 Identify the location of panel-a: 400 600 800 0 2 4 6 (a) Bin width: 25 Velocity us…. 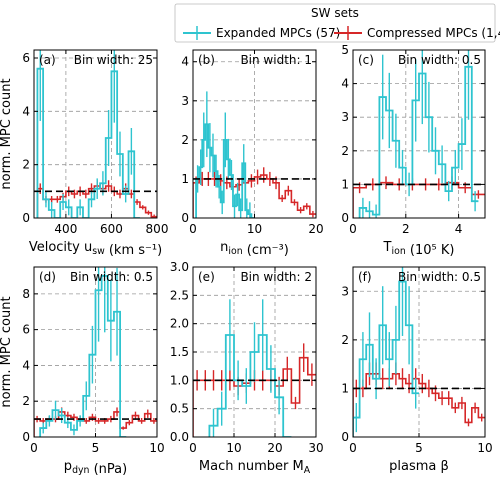
(84, 153).